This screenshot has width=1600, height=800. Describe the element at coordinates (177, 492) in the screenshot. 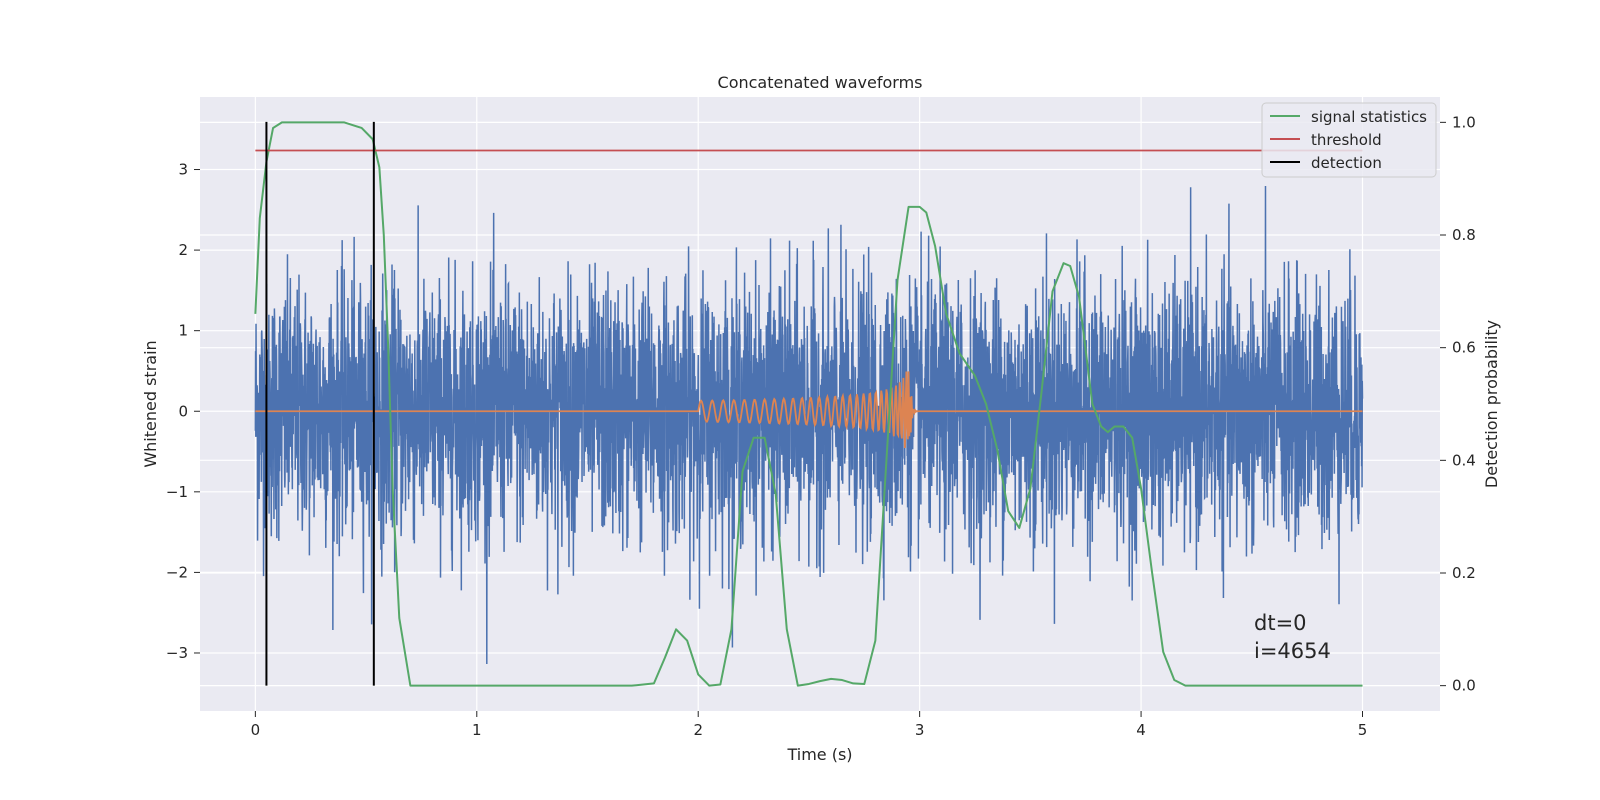

I see `y-tick-label: −1` at that location.